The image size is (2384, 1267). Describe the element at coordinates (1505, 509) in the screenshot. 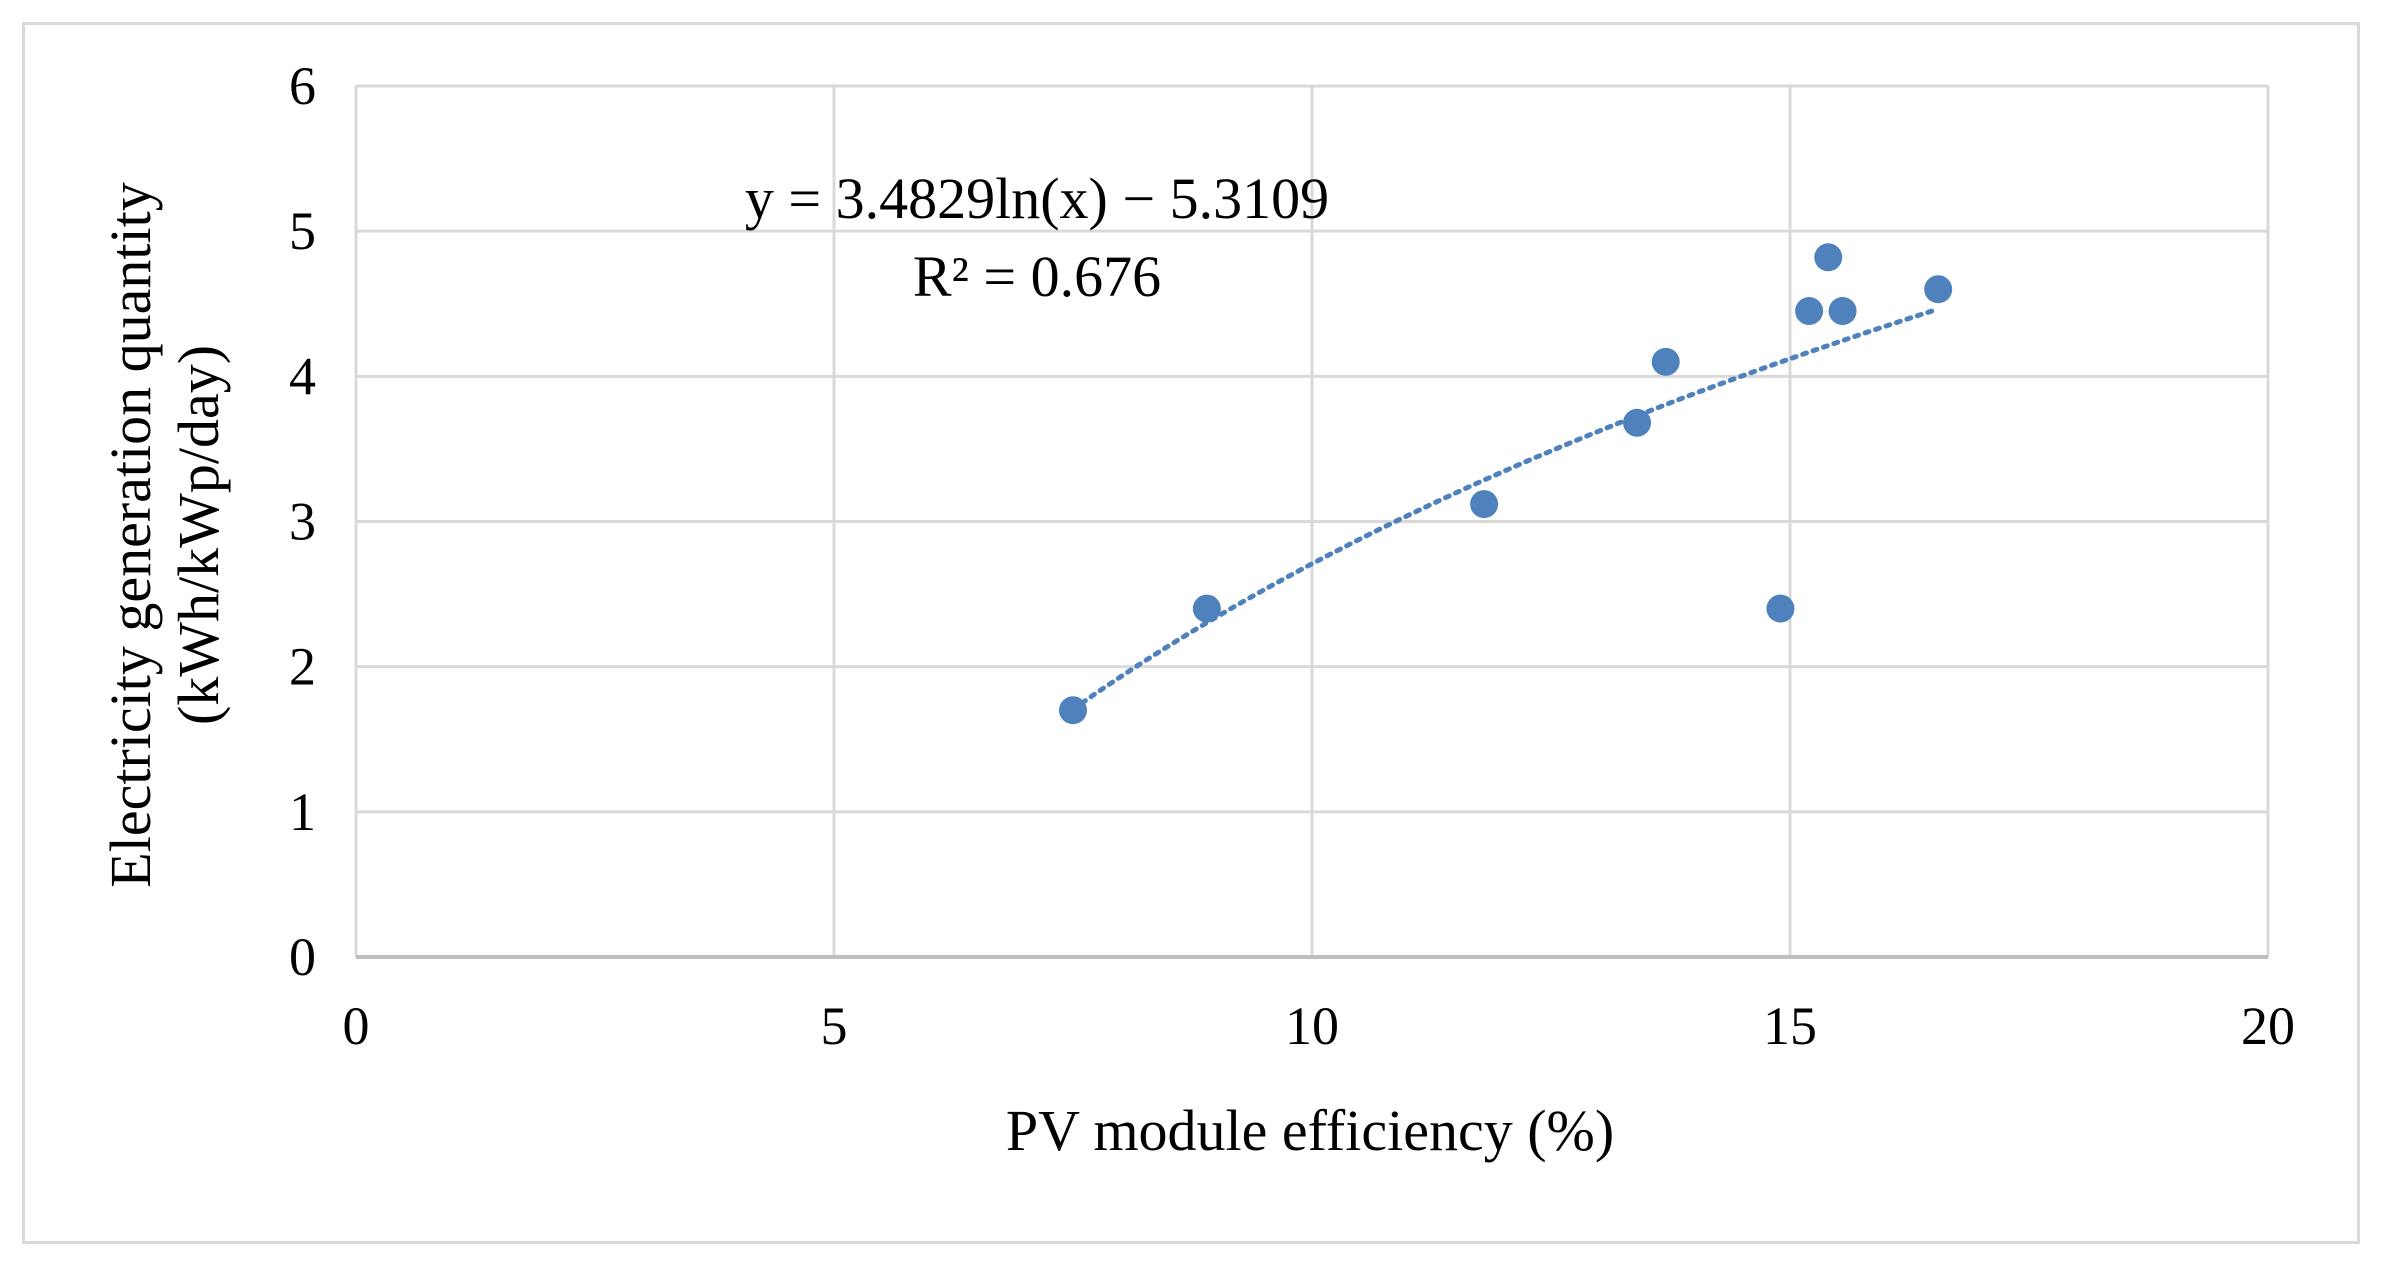

I see `trendline` at that location.